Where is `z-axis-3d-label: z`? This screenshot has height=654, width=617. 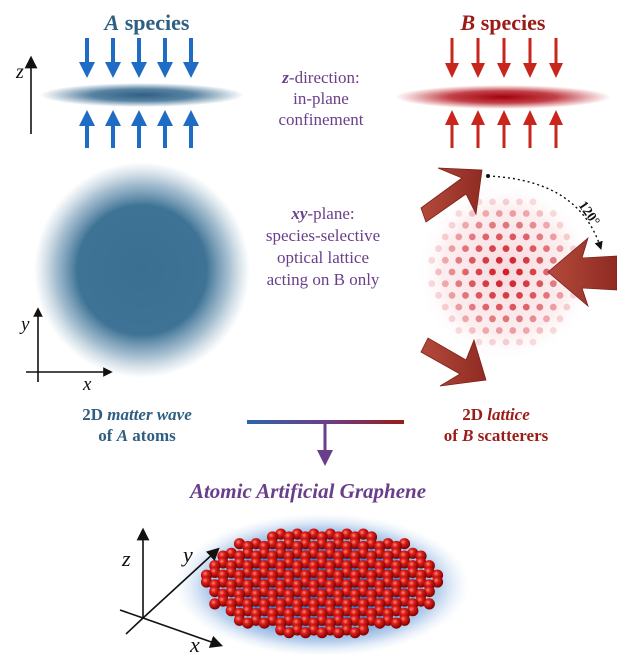
z-axis-3d-label: z is located at coordinates (126, 558).